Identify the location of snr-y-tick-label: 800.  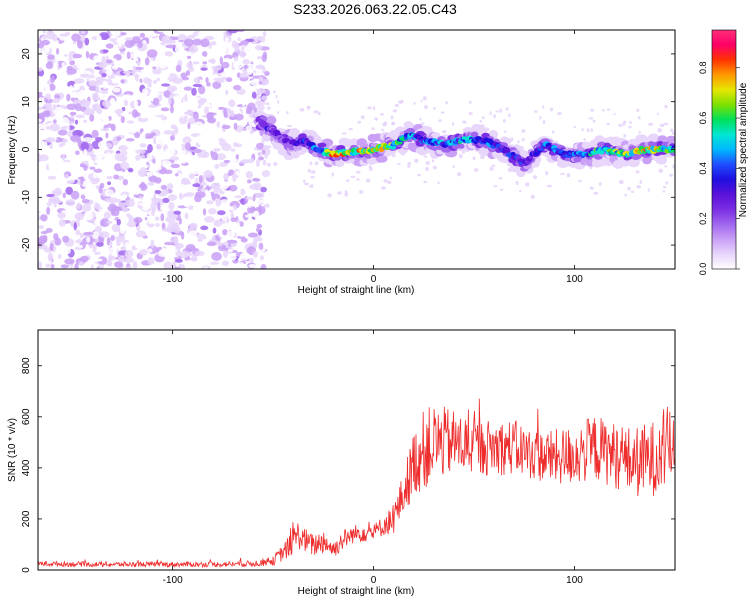
(26, 365).